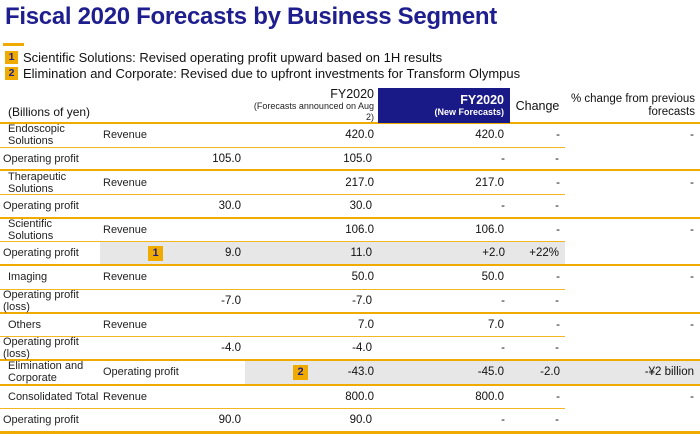 The height and width of the screenshot is (436, 700). Describe the element at coordinates (489, 396) in the screenshot. I see `value-new: 800.0` at that location.